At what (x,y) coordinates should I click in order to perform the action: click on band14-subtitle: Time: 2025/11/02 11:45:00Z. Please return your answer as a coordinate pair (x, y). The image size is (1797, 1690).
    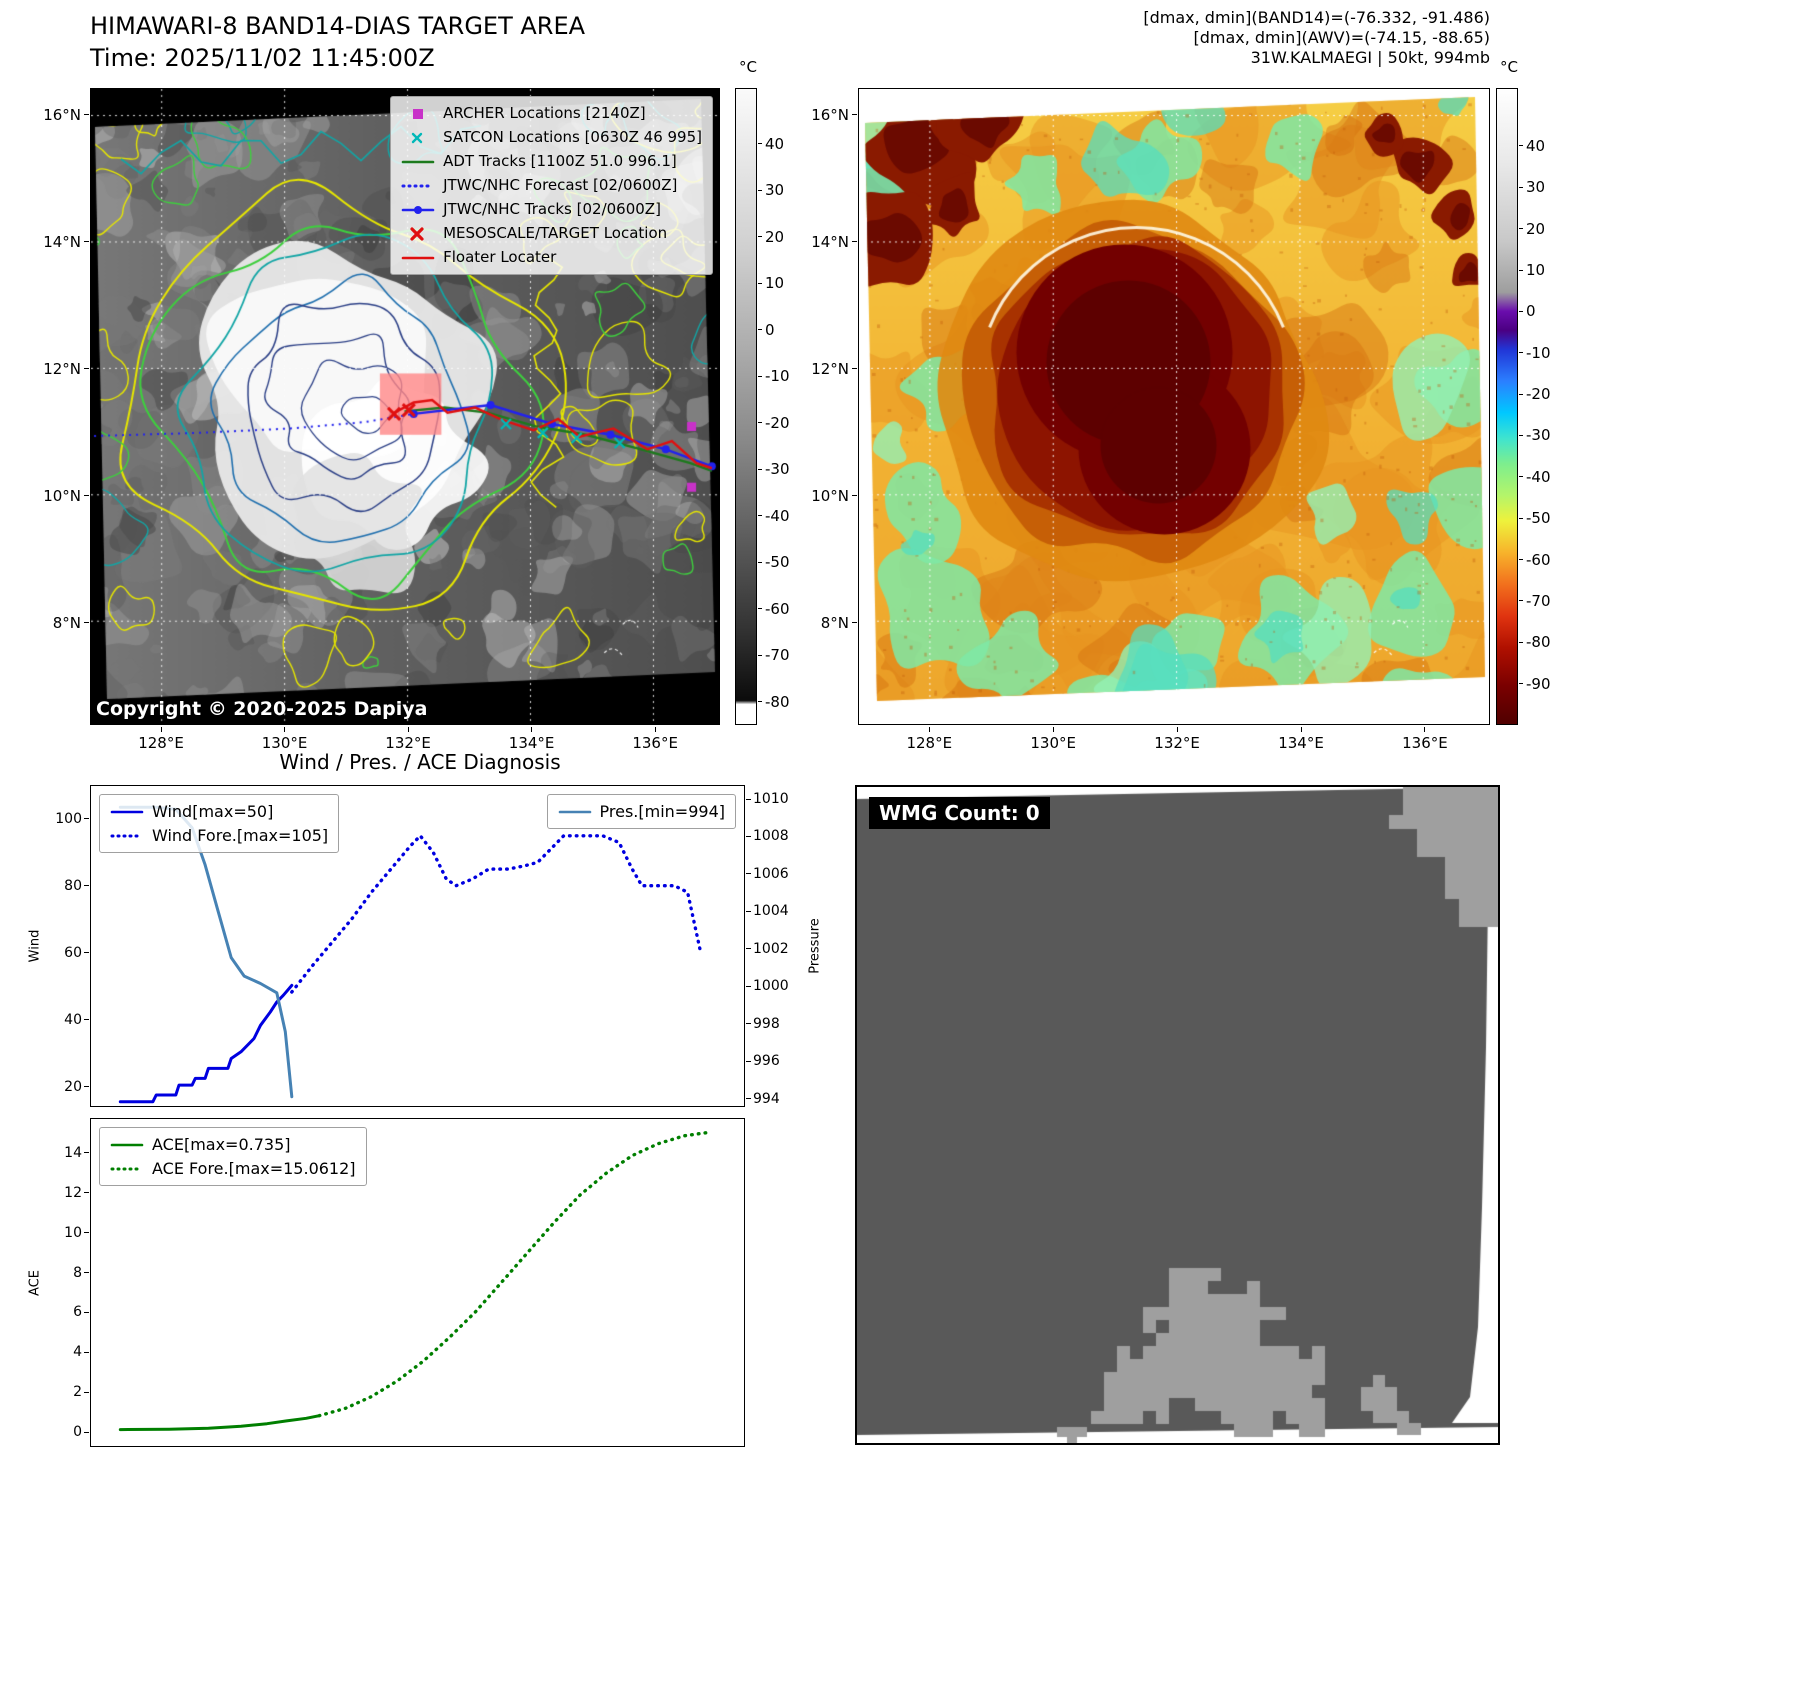
    Looking at the image, I should click on (262, 58).